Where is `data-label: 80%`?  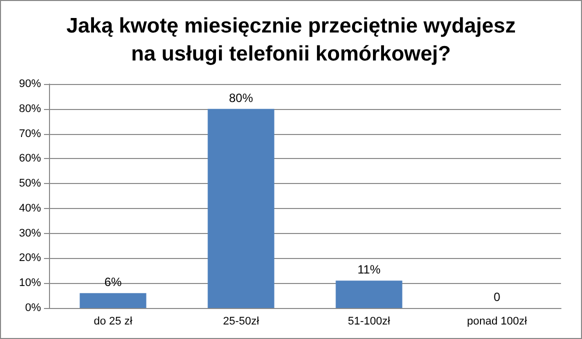 data-label: 80% is located at coordinates (241, 97).